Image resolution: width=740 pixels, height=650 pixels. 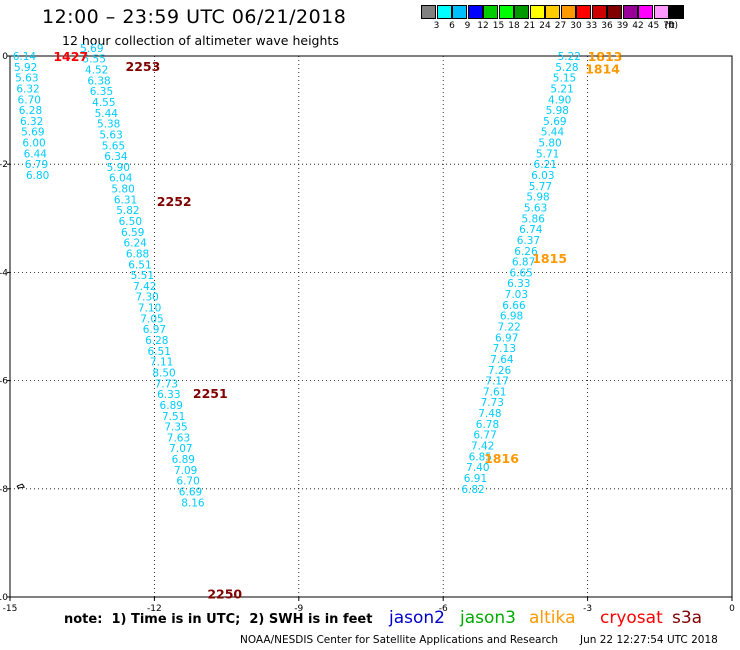 What do you see at coordinates (534, 219) in the screenshot?
I see `wave-height-label: 5.86` at bounding box center [534, 219].